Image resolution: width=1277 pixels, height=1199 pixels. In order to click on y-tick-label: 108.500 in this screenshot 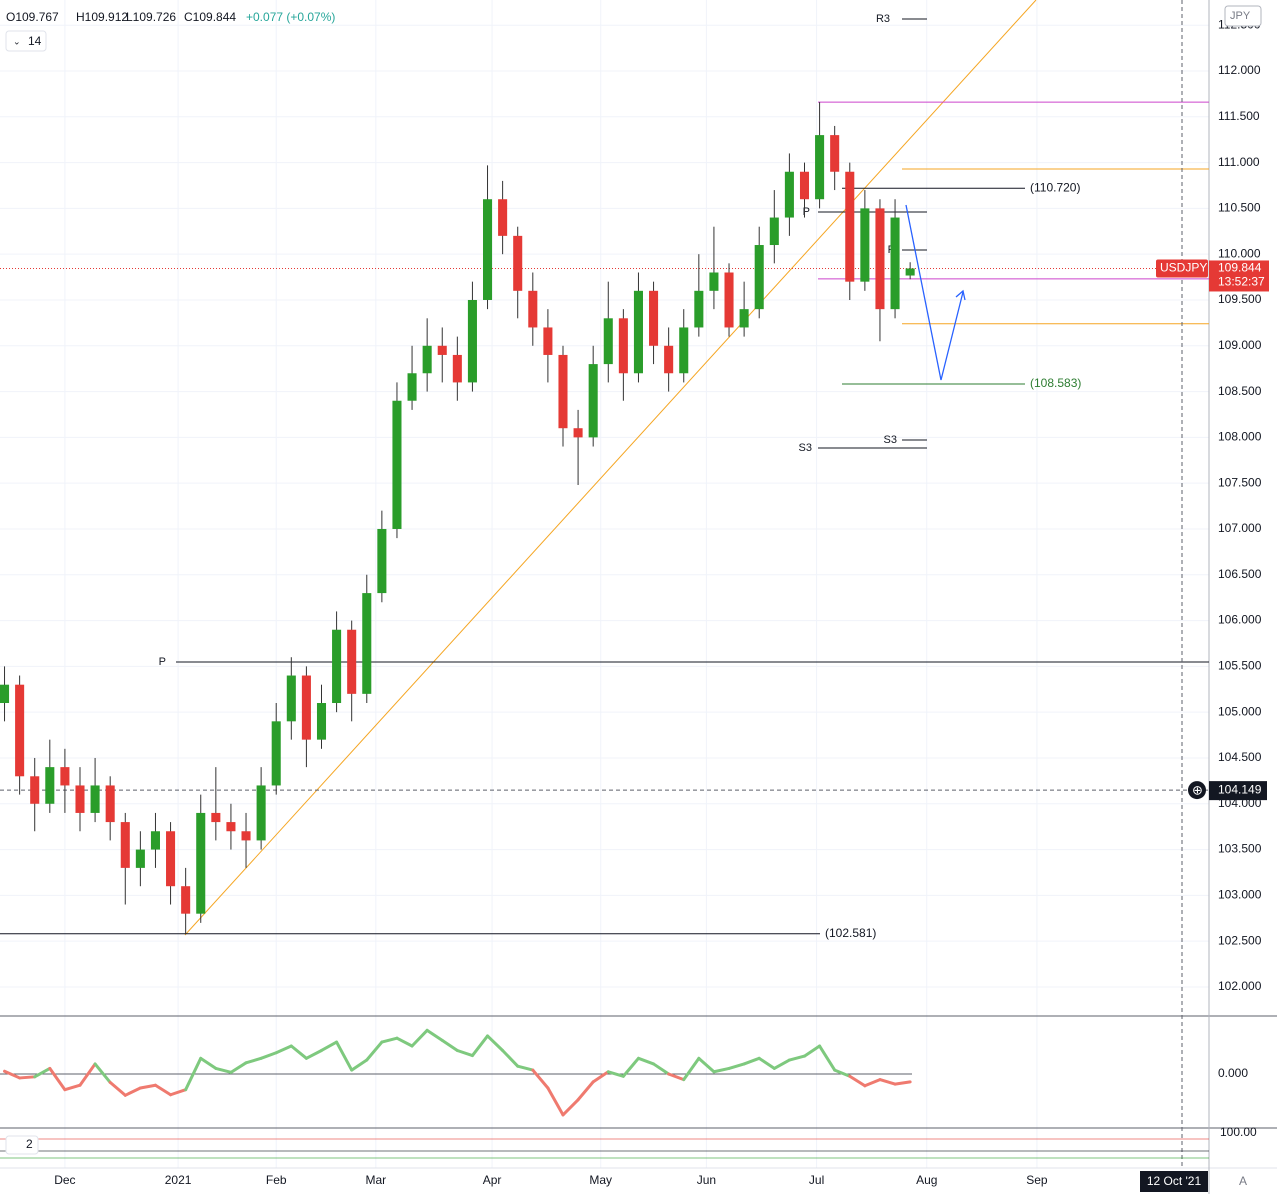, I will do `click(1240, 391)`.